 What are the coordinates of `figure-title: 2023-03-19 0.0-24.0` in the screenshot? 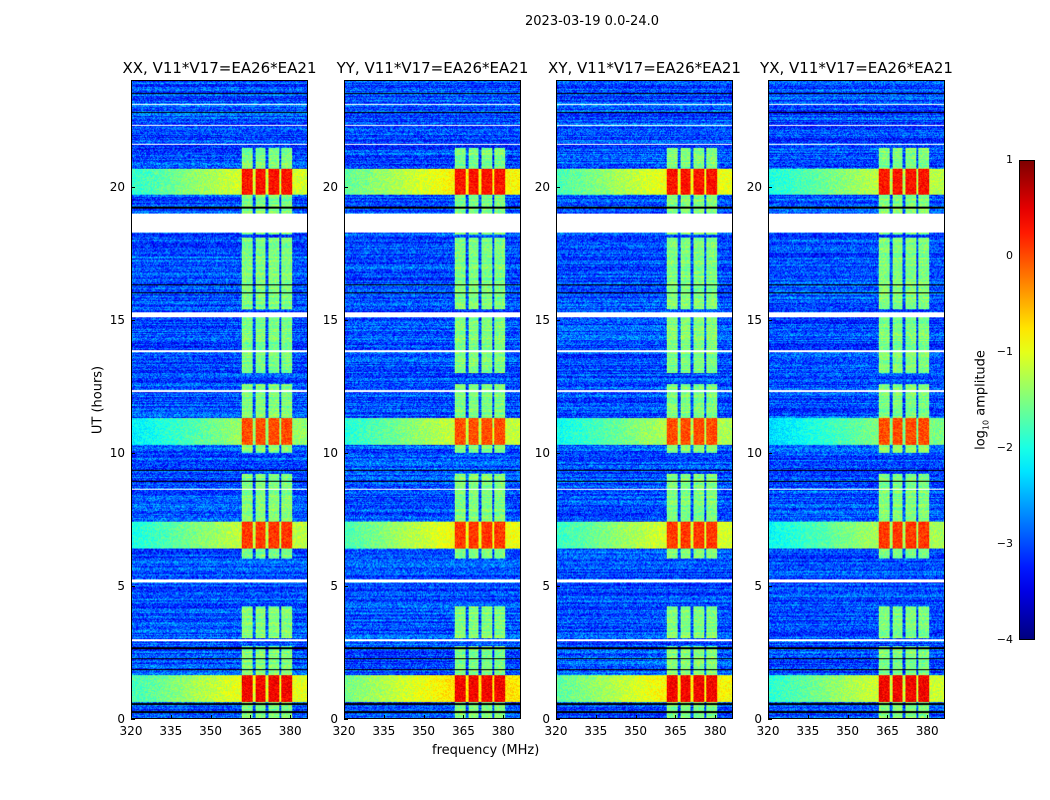 It's located at (592, 21).